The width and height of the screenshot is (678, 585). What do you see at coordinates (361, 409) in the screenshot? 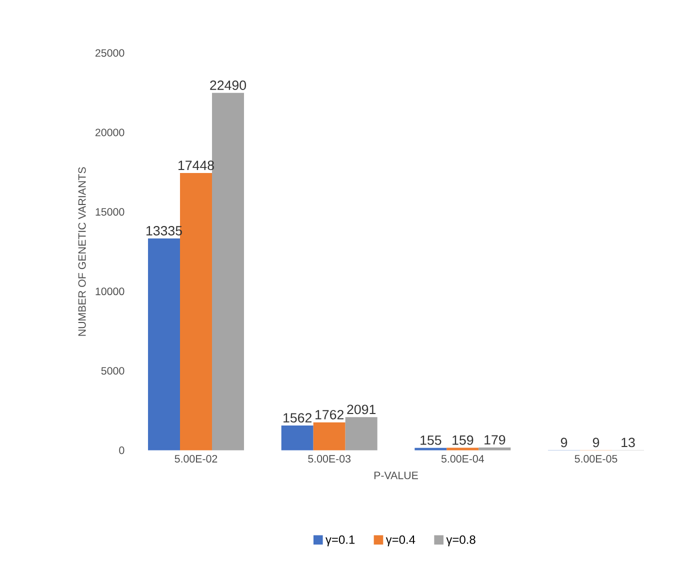
I see `data-label: 2091` at bounding box center [361, 409].